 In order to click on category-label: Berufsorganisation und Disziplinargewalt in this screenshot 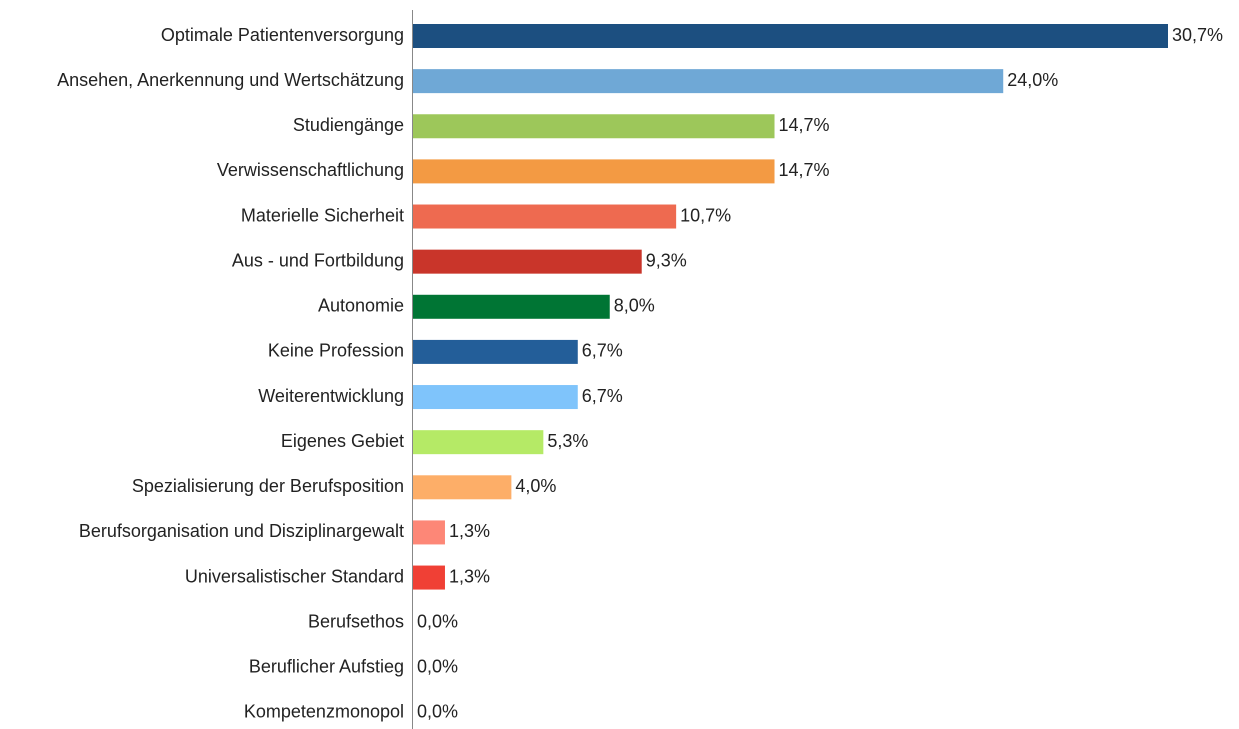, I will do `click(241, 531)`.